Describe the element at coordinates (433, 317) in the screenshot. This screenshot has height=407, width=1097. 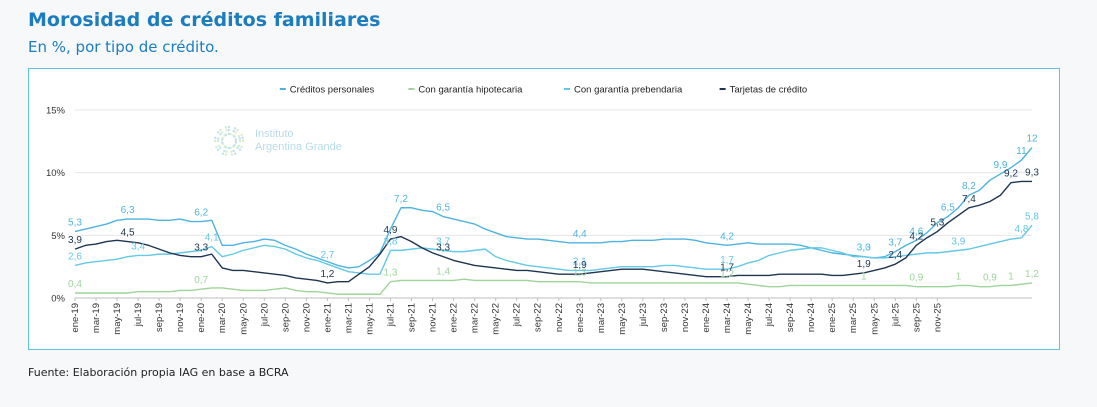
I see `x-tick-label: nov-21` at that location.